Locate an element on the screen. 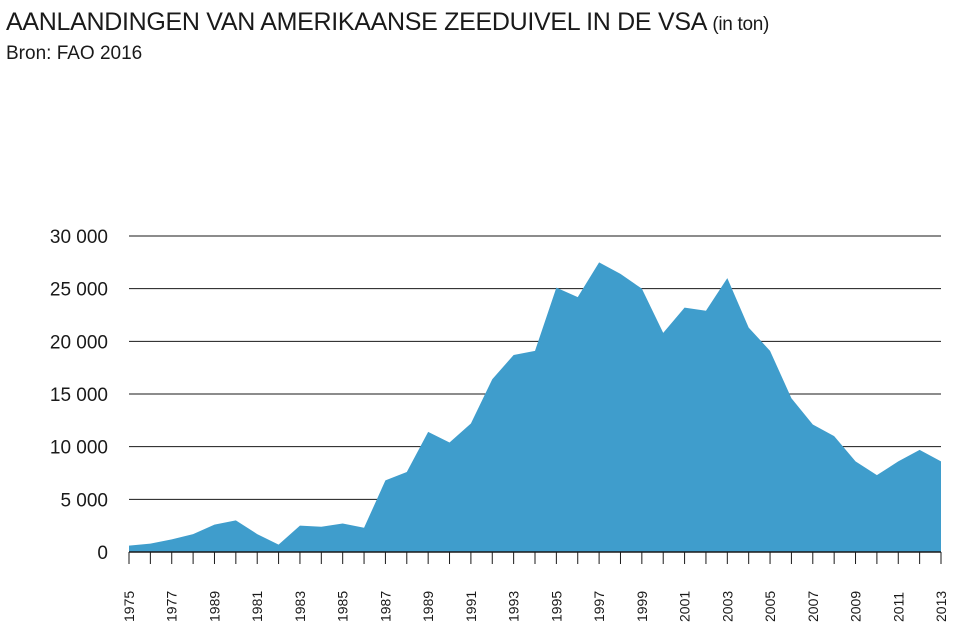 This screenshot has height=634, width=962. y-axis-ticks: 0 5 000 10 000 15 000 20 000 25 000 30 000 is located at coordinates (79, 395).